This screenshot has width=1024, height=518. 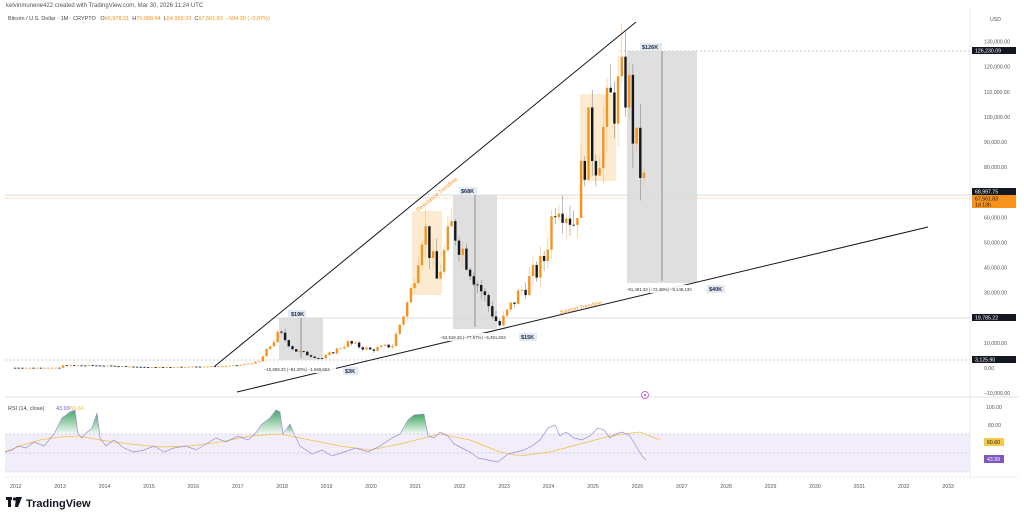 I want to click on time-tick: 2018, so click(x=282, y=487).